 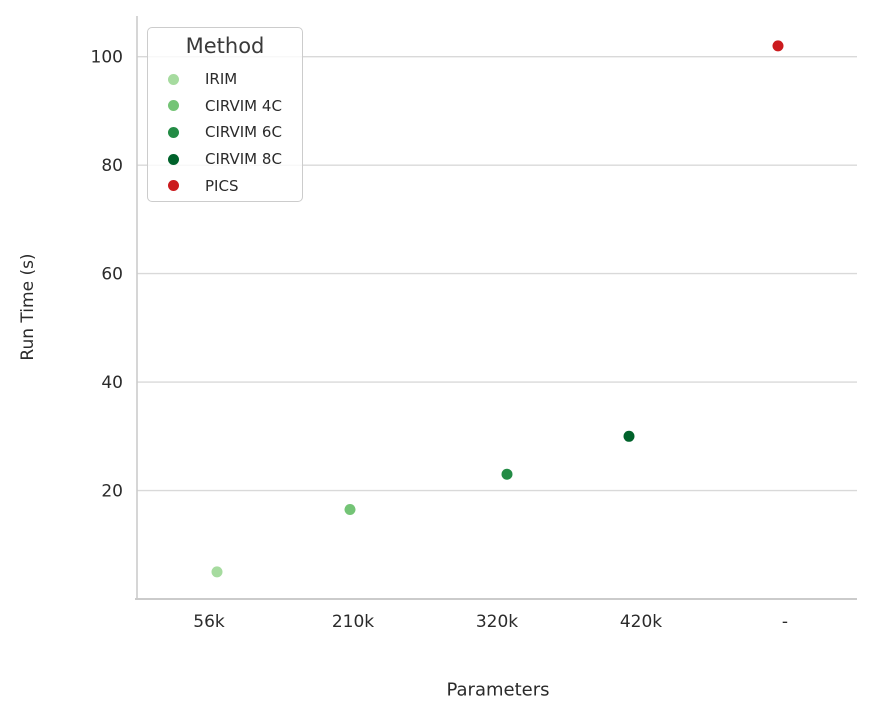 What do you see at coordinates (498, 690) in the screenshot?
I see `x-axis-label: Parameters` at bounding box center [498, 690].